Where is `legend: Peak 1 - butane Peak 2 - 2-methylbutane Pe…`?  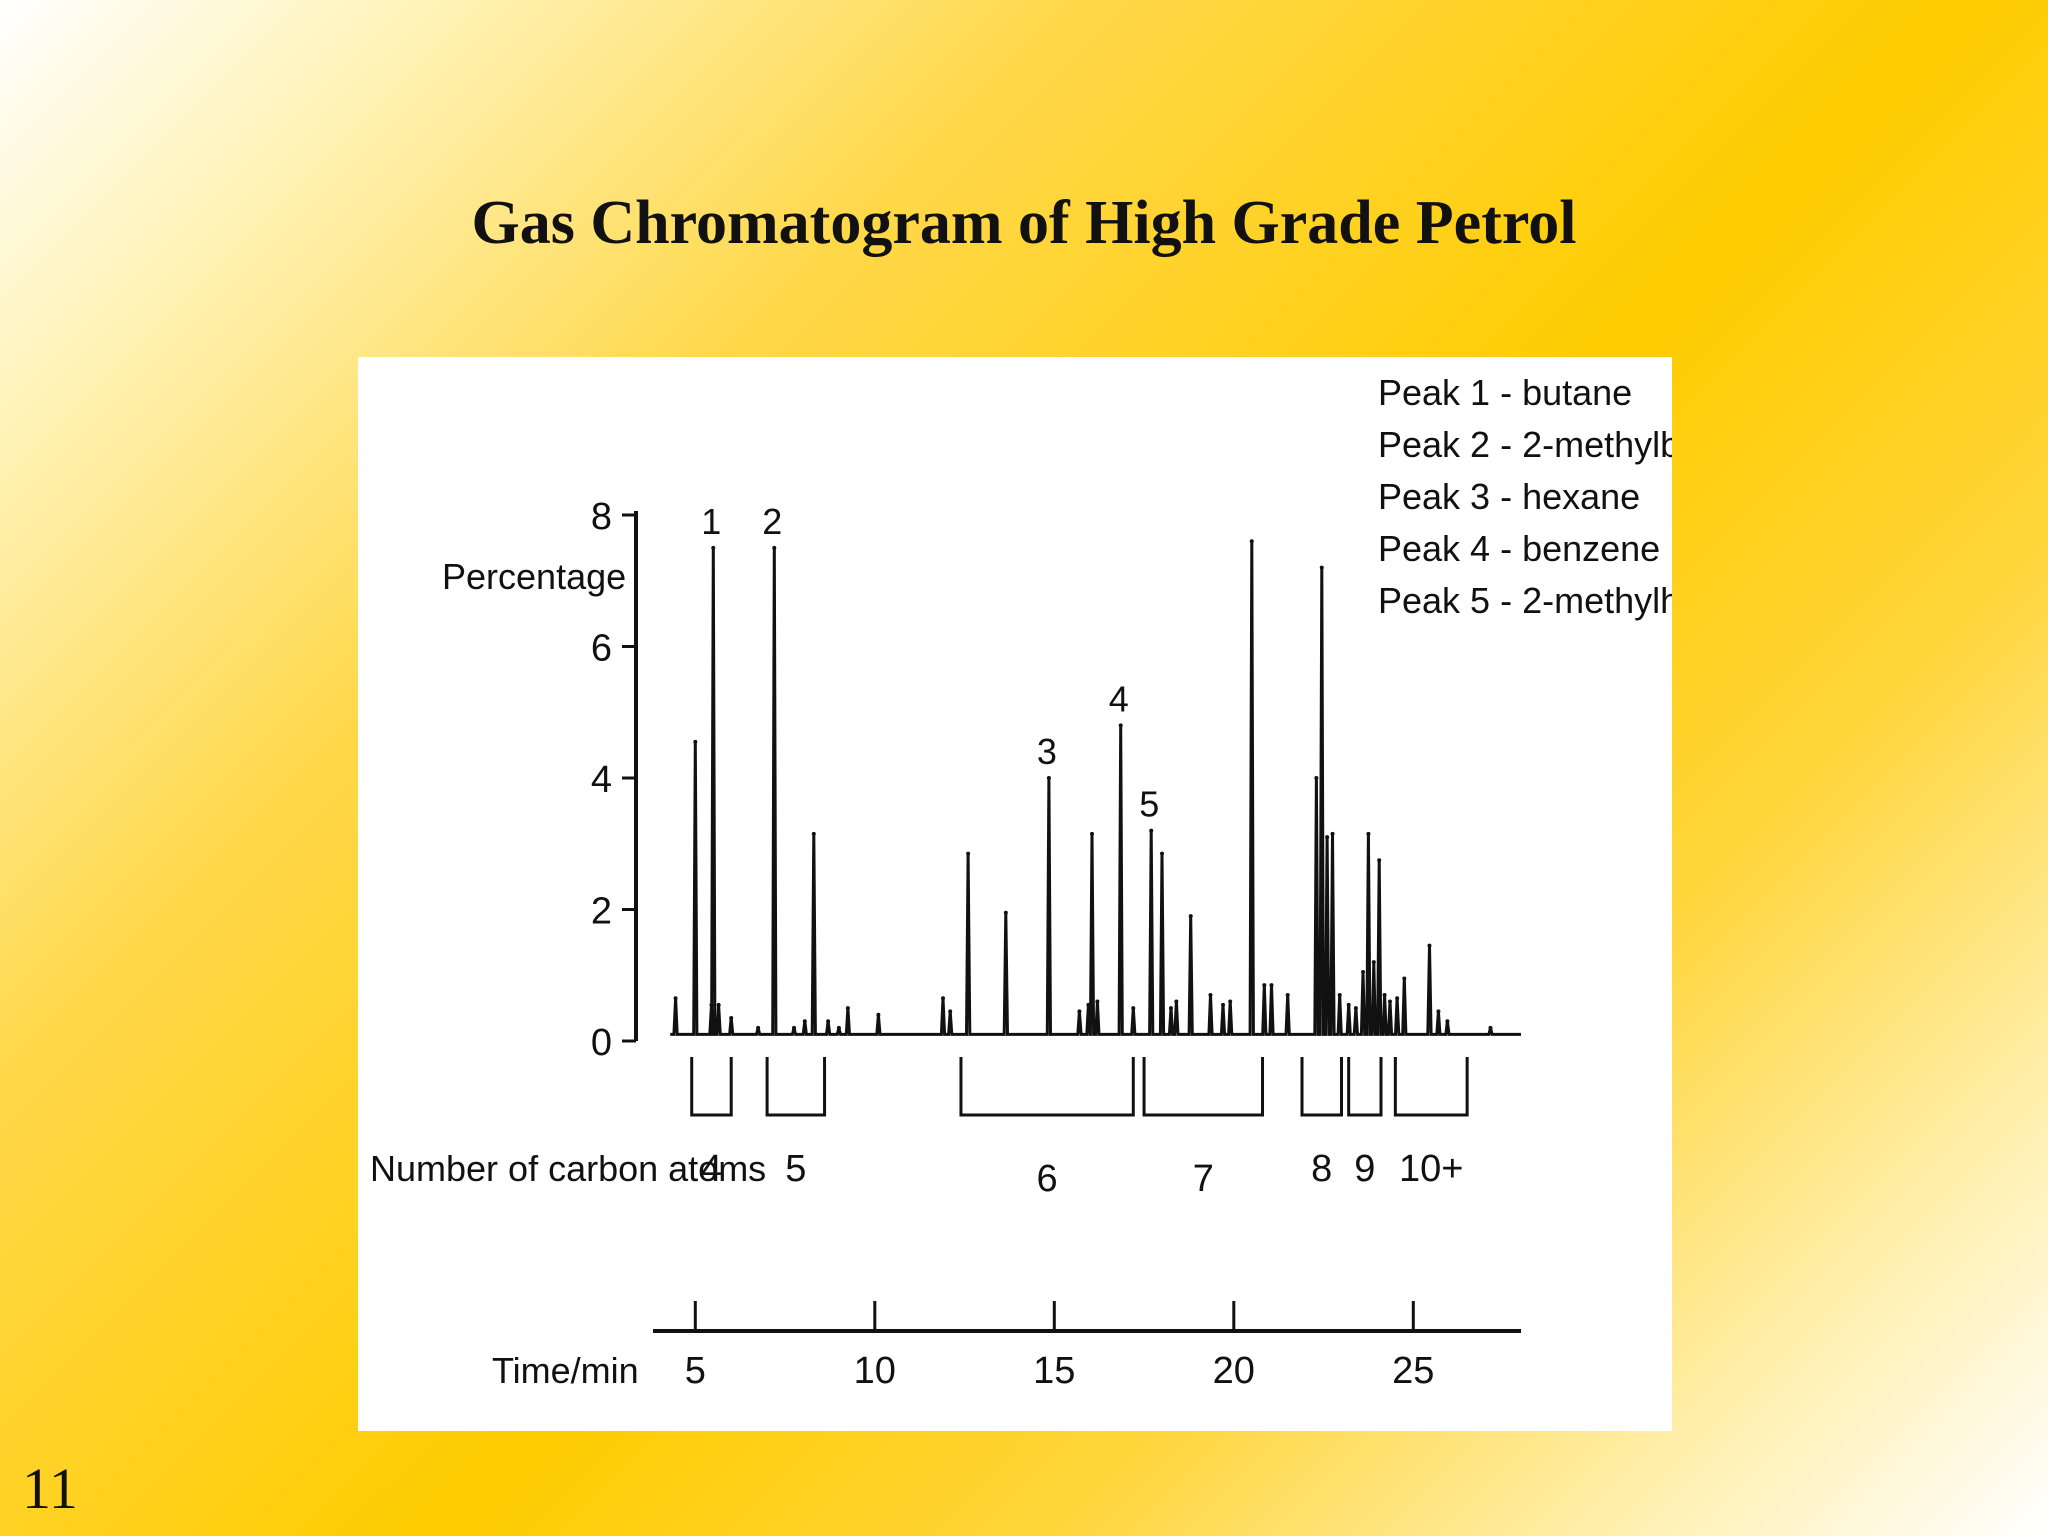
legend: Peak 1 - butane Peak 2 - 2-methylbutane Pe… is located at coordinates (1525, 496).